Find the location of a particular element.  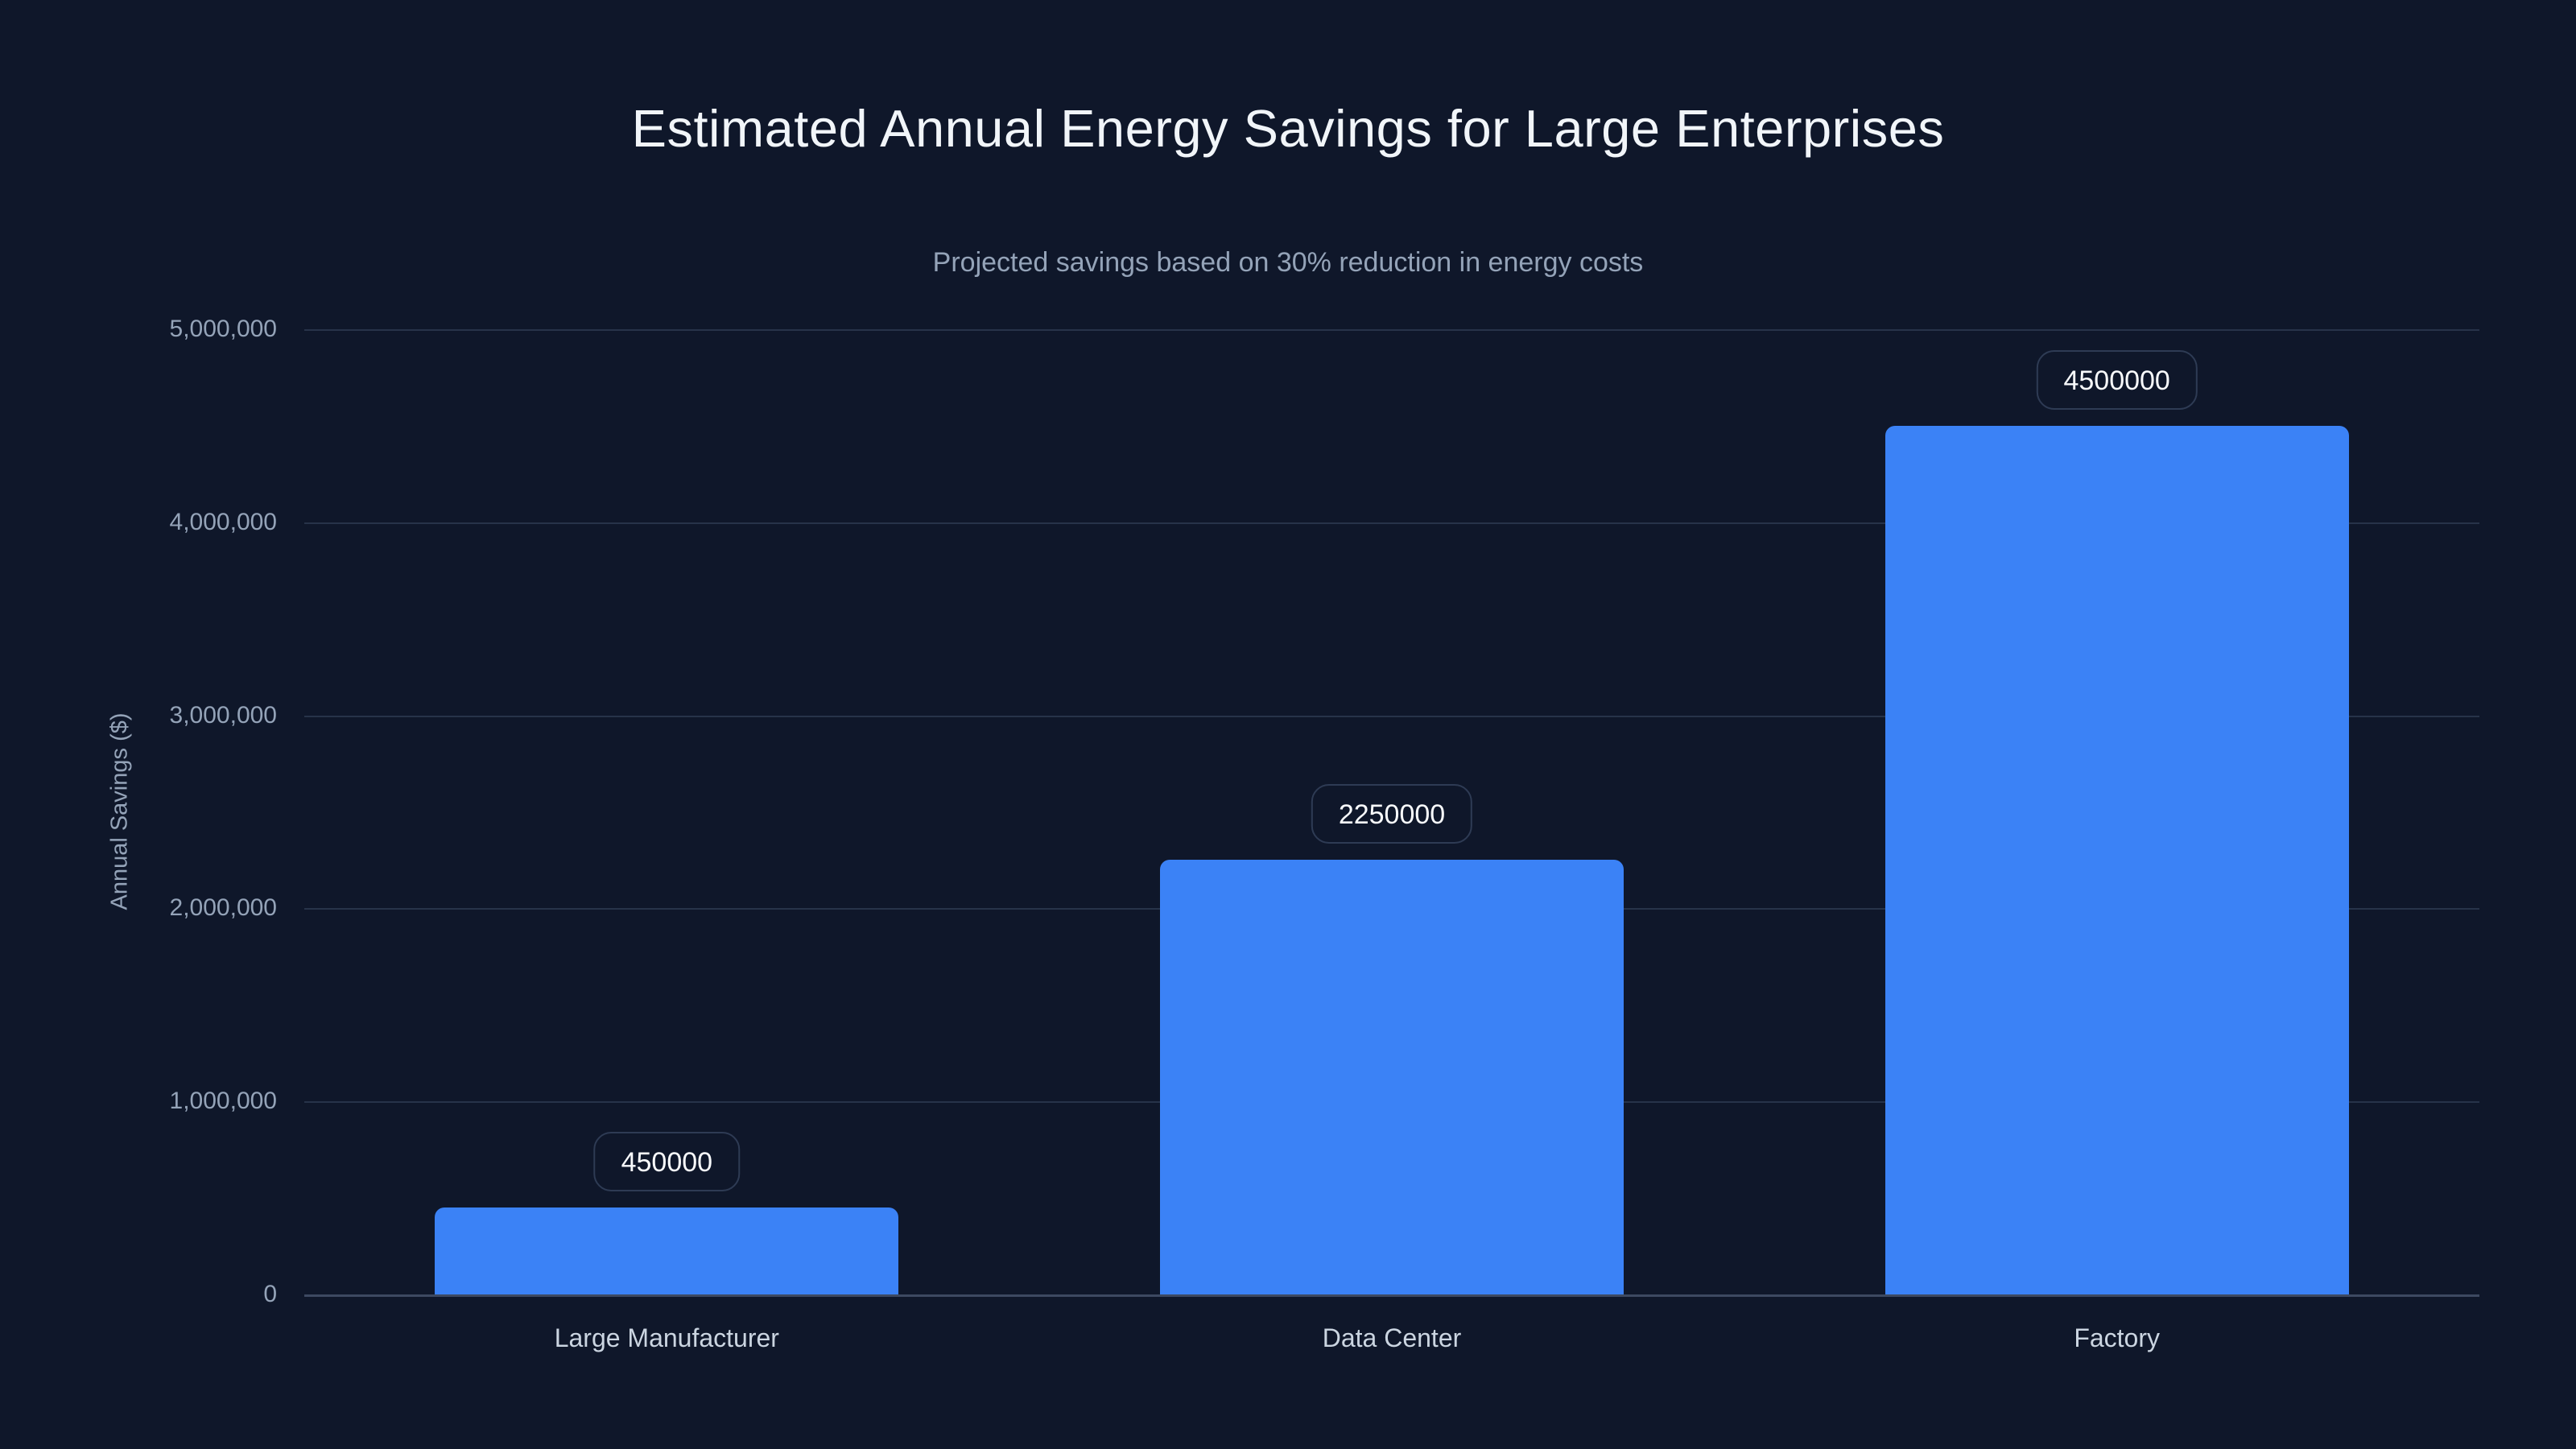

bar-value-label-large-manufacturer: 450000 is located at coordinates (667, 1162).